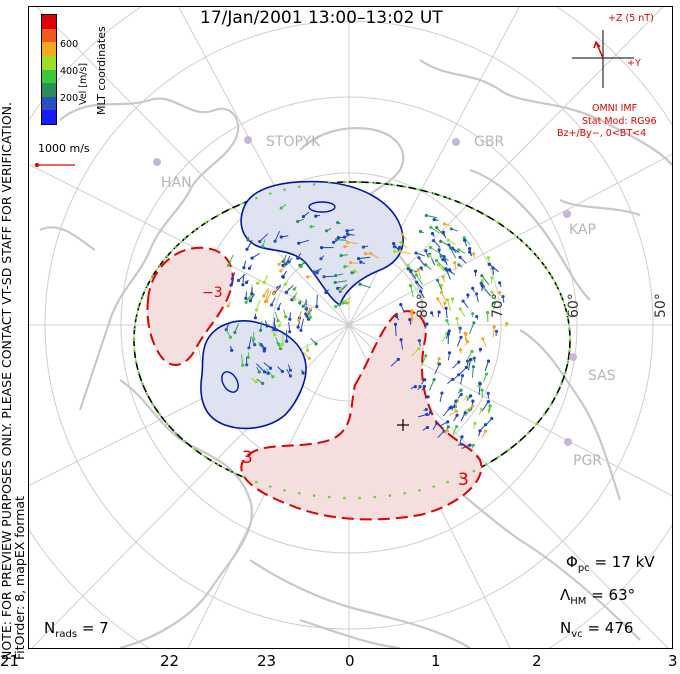 The width and height of the screenshot is (680, 674). What do you see at coordinates (615, 108) in the screenshot?
I see `imf-source: OMNI IMF` at bounding box center [615, 108].